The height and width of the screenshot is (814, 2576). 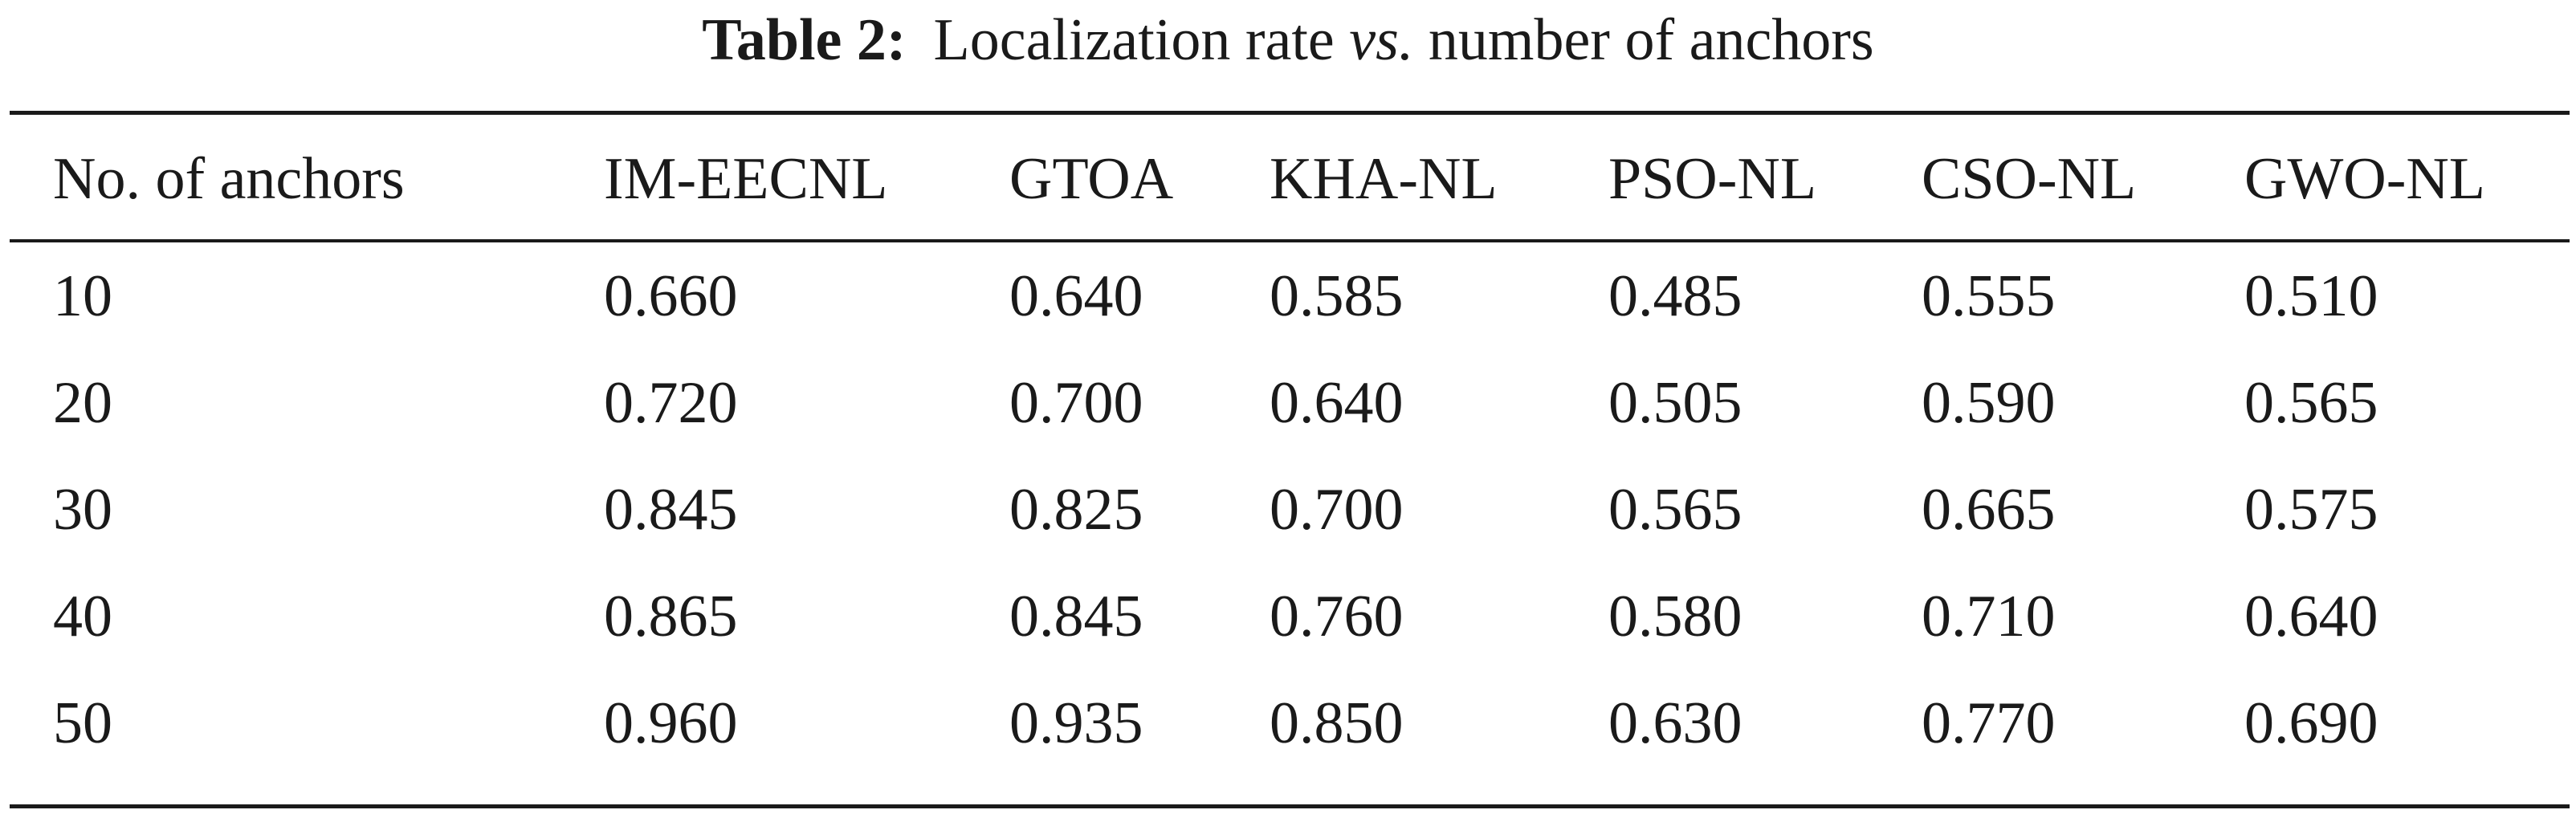 I want to click on header-cell: GTOA, so click(x=1091, y=178).